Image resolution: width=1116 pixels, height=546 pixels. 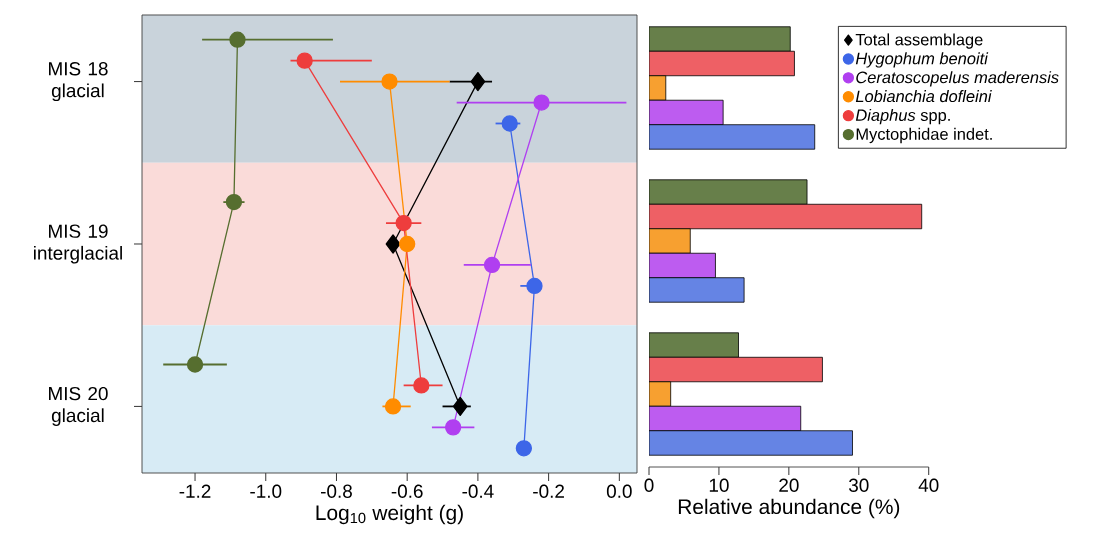 What do you see at coordinates (957, 79) in the screenshot?
I see `legend-label: Ceratoscopelus maderensis` at bounding box center [957, 79].